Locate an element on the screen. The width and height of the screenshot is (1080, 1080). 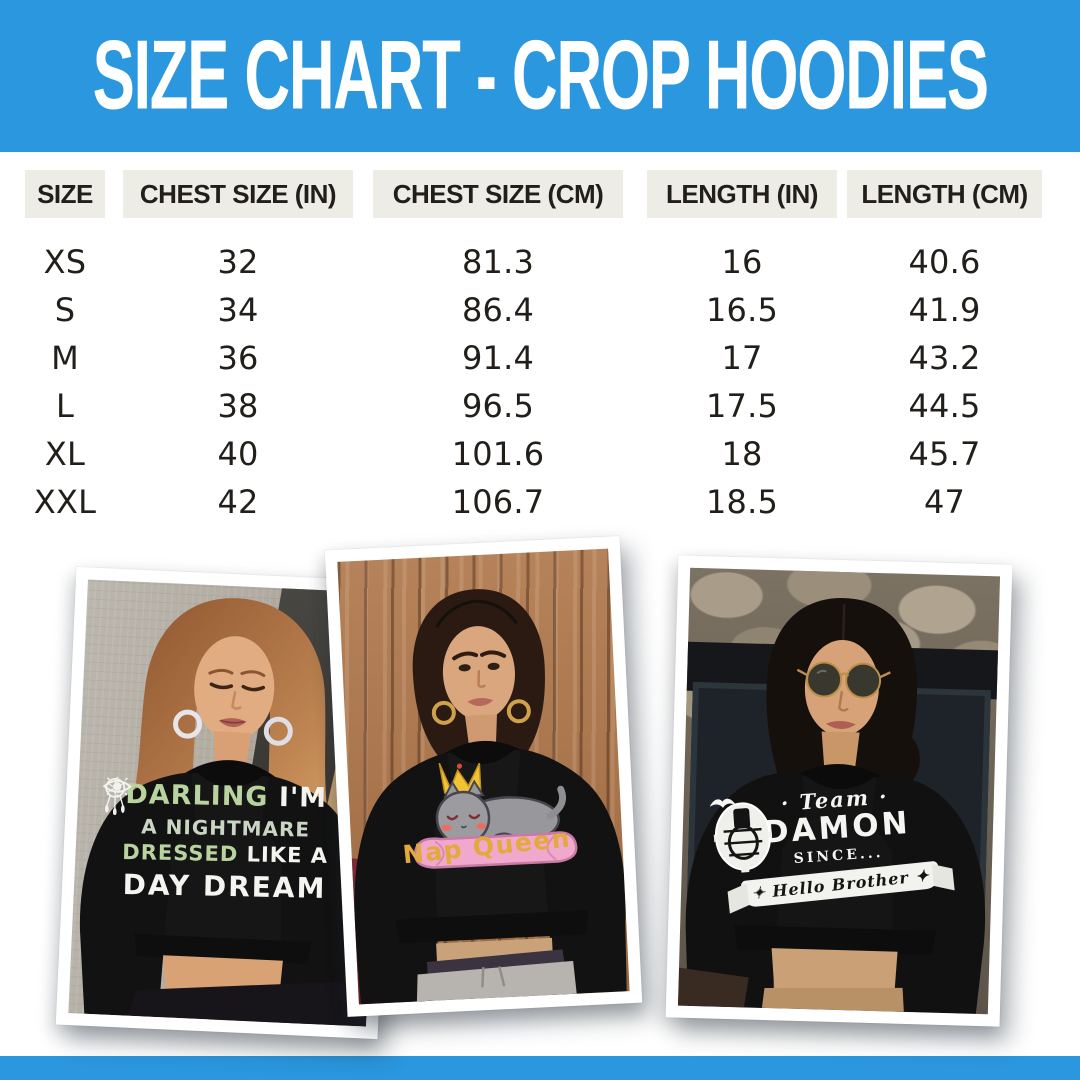
pillow-illustration is located at coordinates (495, 850).